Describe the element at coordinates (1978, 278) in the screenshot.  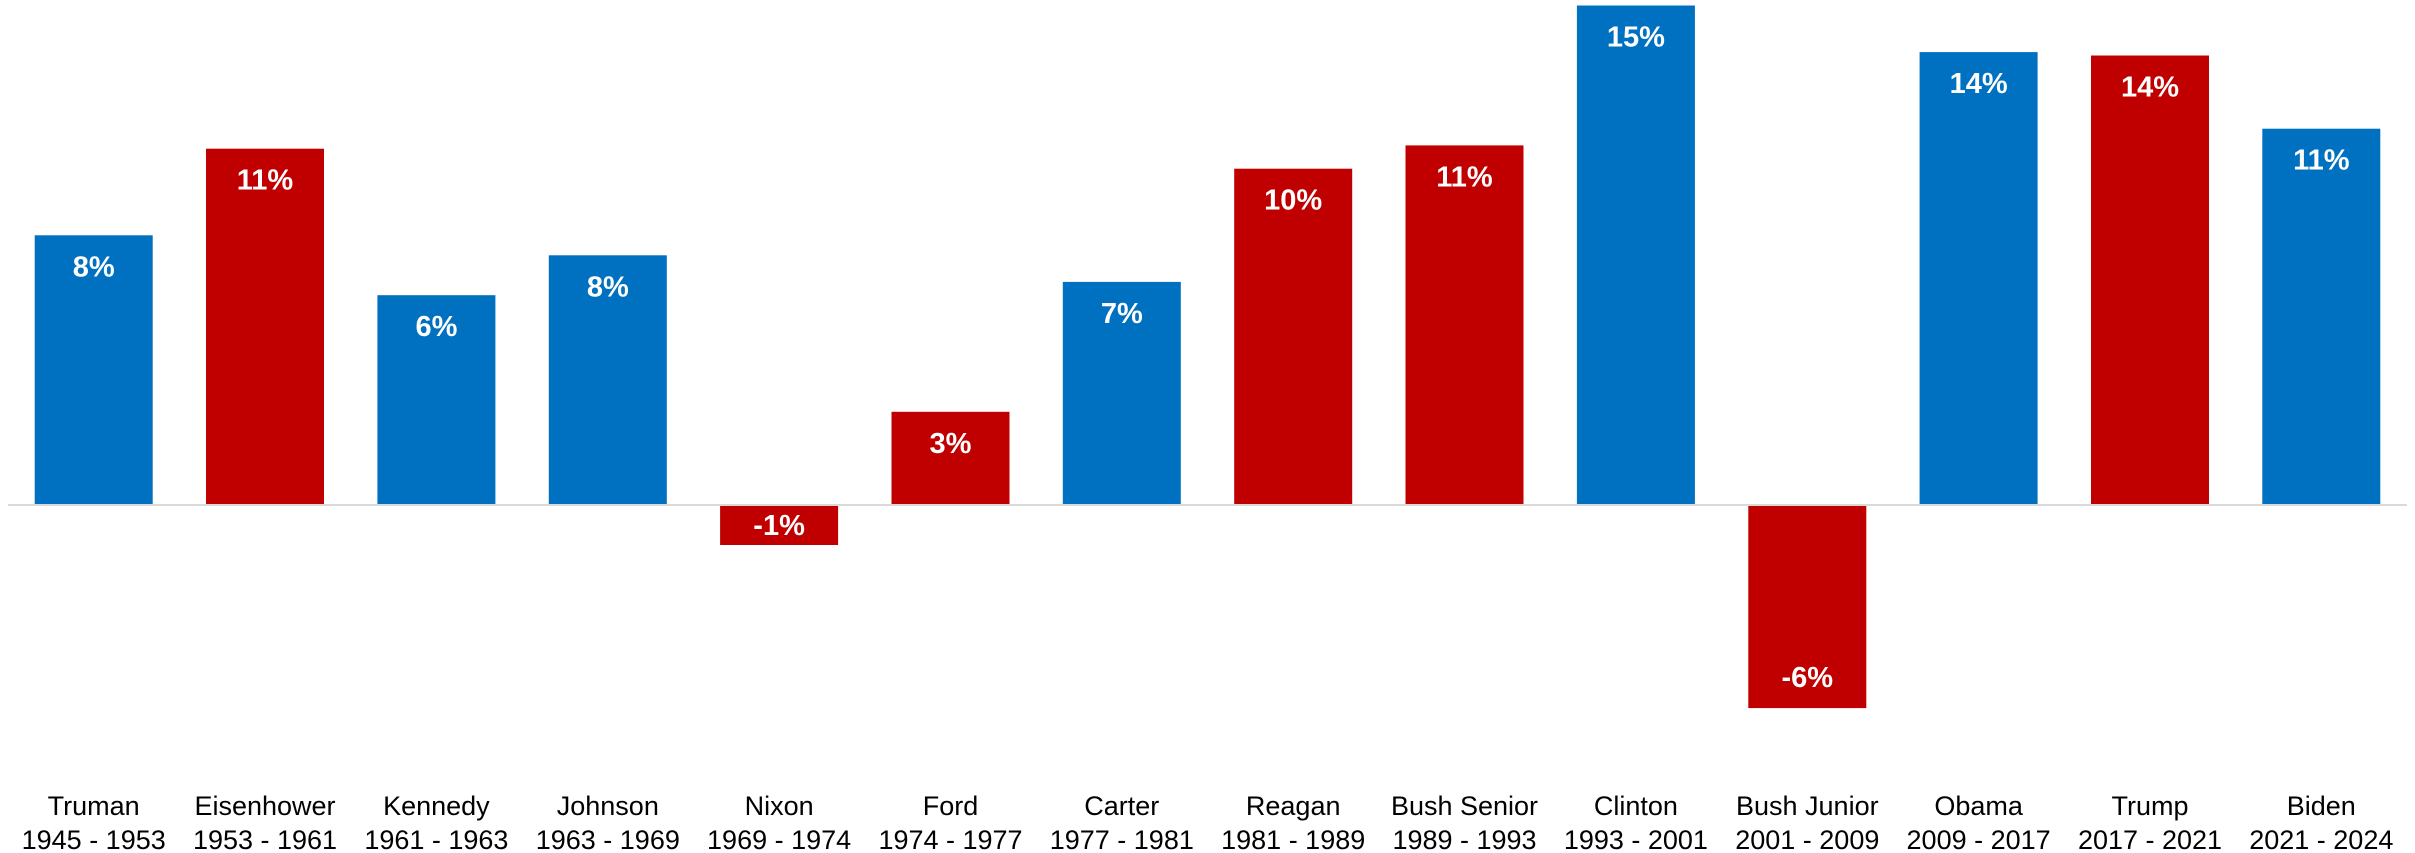
I see `bar-obama` at that location.